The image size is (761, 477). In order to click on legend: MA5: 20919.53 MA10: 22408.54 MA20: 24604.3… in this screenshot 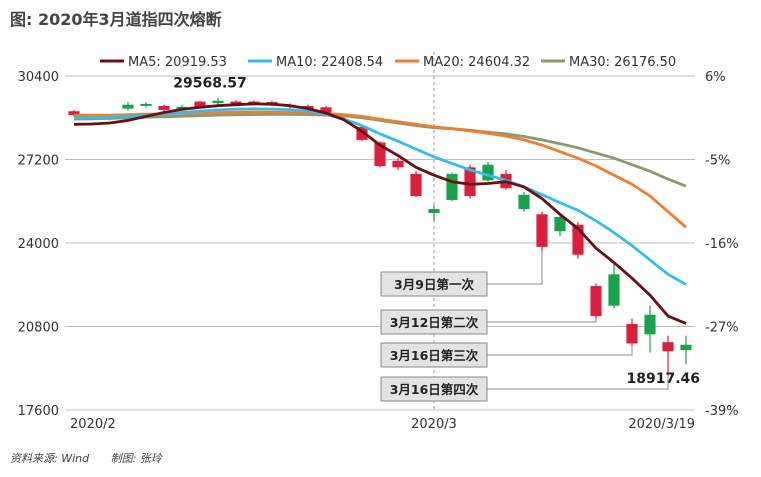, I will do `click(388, 62)`.